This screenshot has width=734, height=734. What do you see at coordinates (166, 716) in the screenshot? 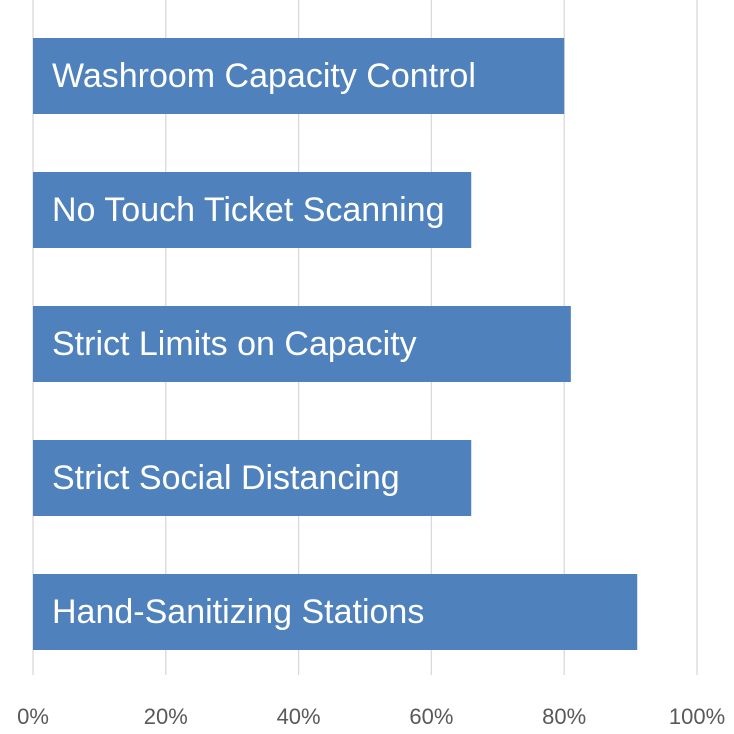
I see `x-tick-label: 20%` at bounding box center [166, 716].